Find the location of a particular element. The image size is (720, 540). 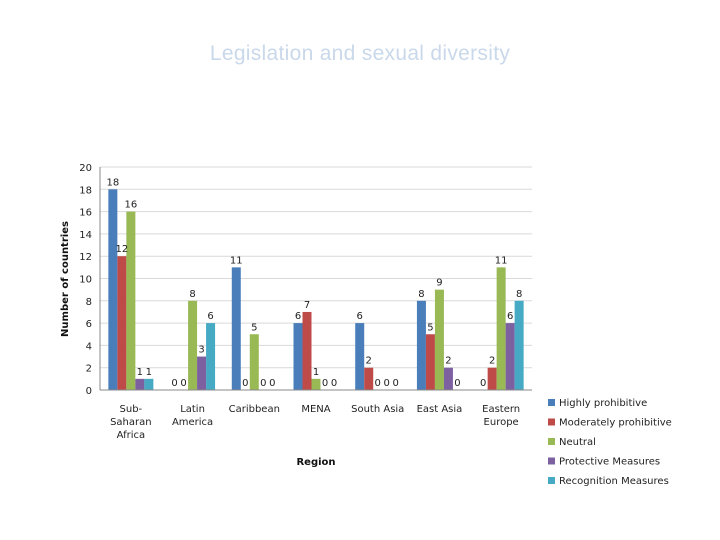

data-label: 9 is located at coordinates (439, 283).